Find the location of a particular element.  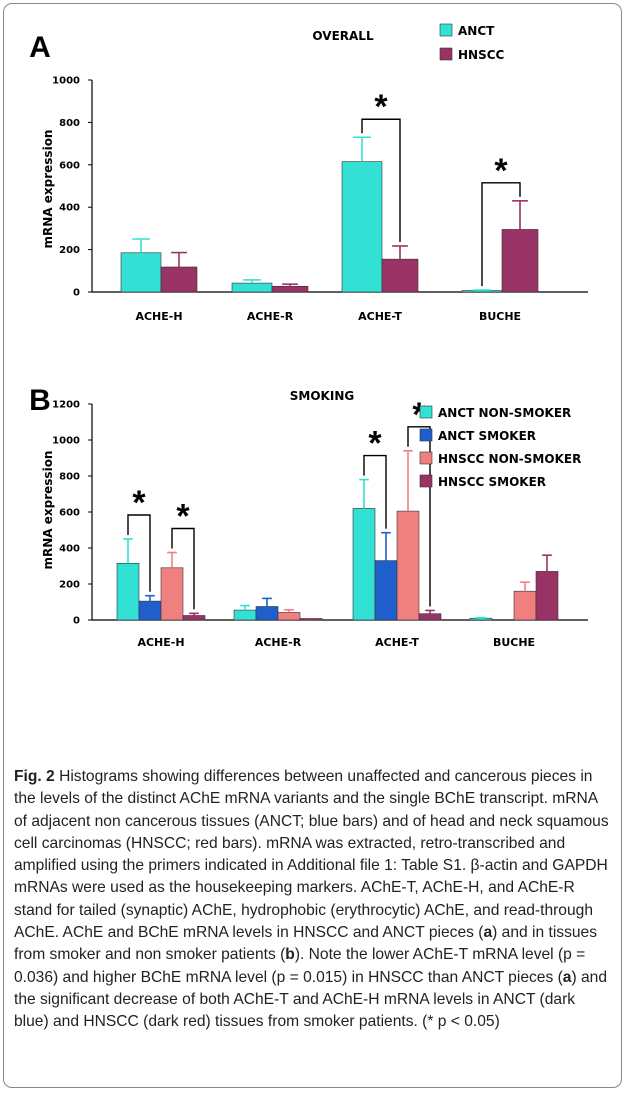

panel-a-legend-label-0: ANCT is located at coordinates (476, 31).